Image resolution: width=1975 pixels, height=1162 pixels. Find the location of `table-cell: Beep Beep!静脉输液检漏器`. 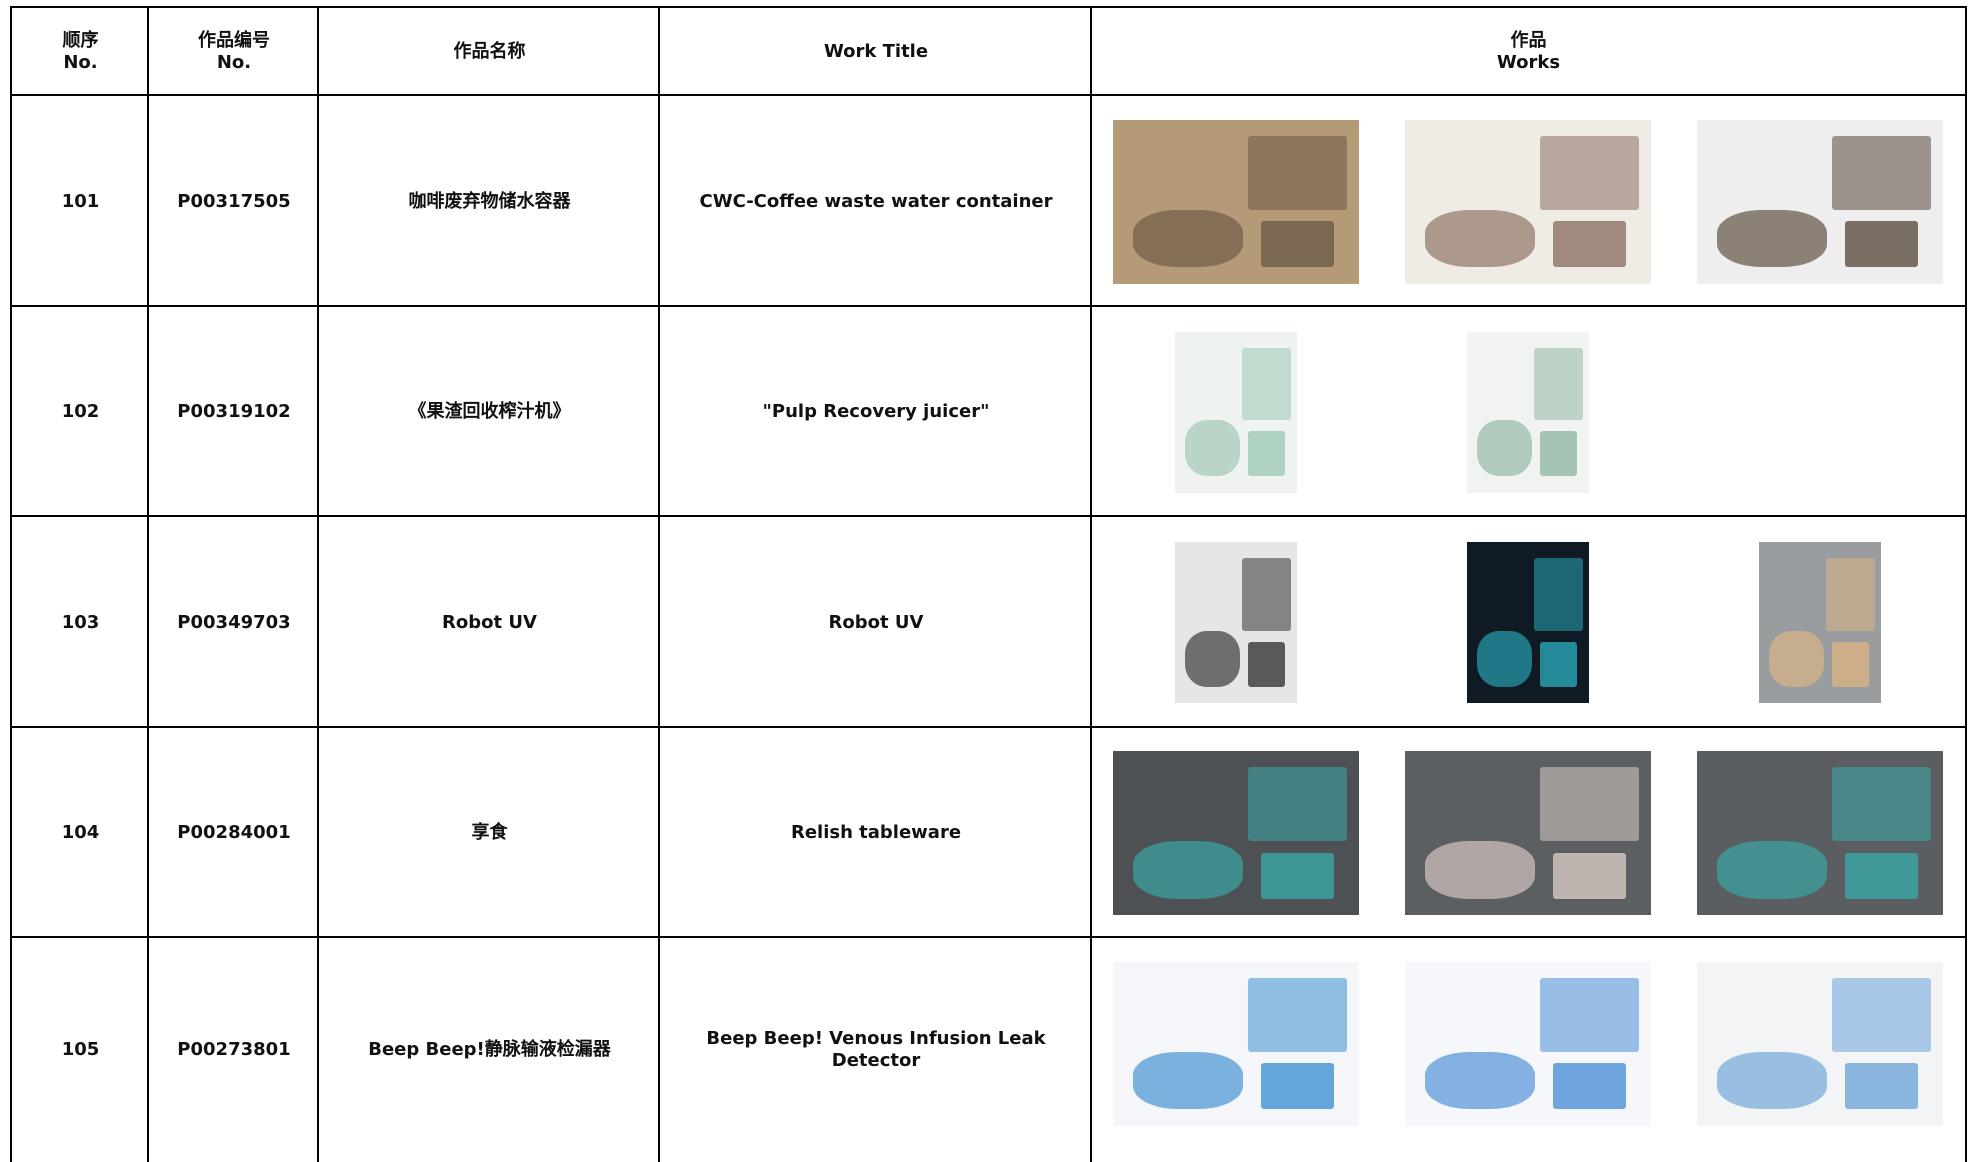

table-cell: Beep Beep!静脉输液检漏器 is located at coordinates (488, 1049).